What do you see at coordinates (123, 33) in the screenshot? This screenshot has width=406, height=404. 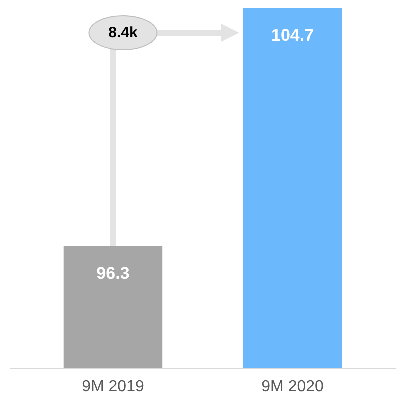 I see `annotation: 8.4k` at bounding box center [123, 33].